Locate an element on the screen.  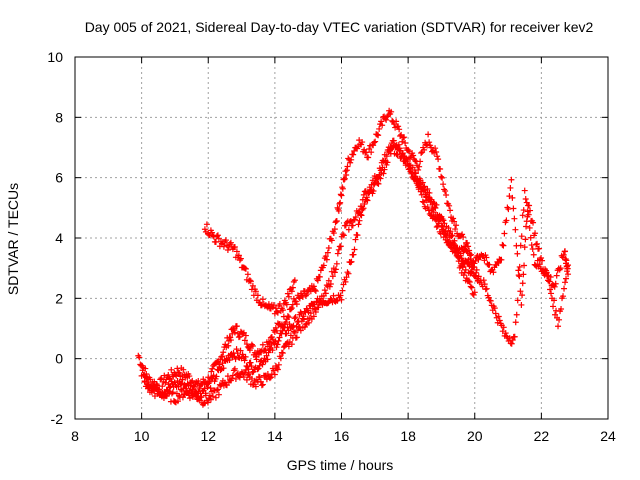
x-tick-label: 14 is located at coordinates (275, 436).